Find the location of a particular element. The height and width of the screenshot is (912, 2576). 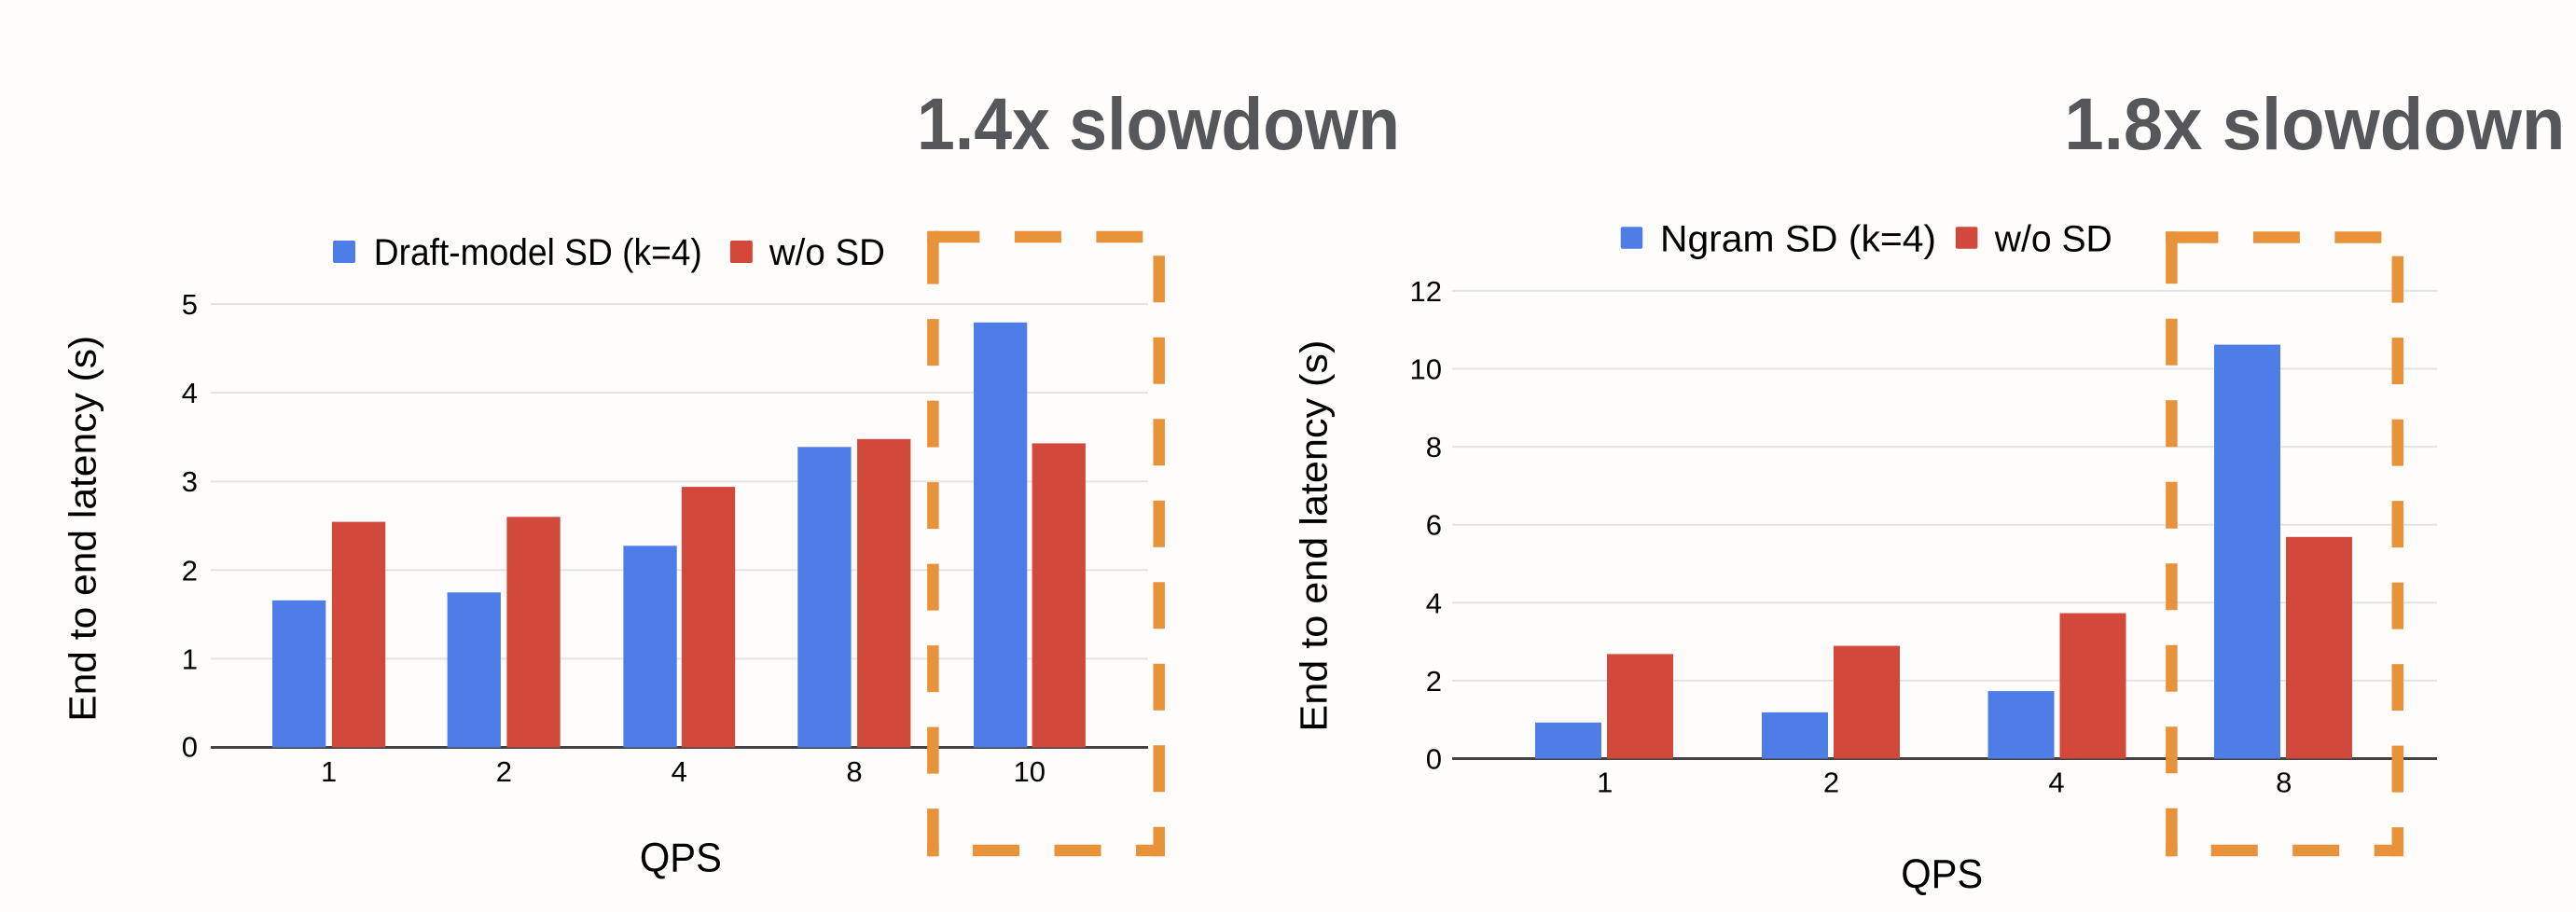

svg-text: 12 is located at coordinates (1426, 291).